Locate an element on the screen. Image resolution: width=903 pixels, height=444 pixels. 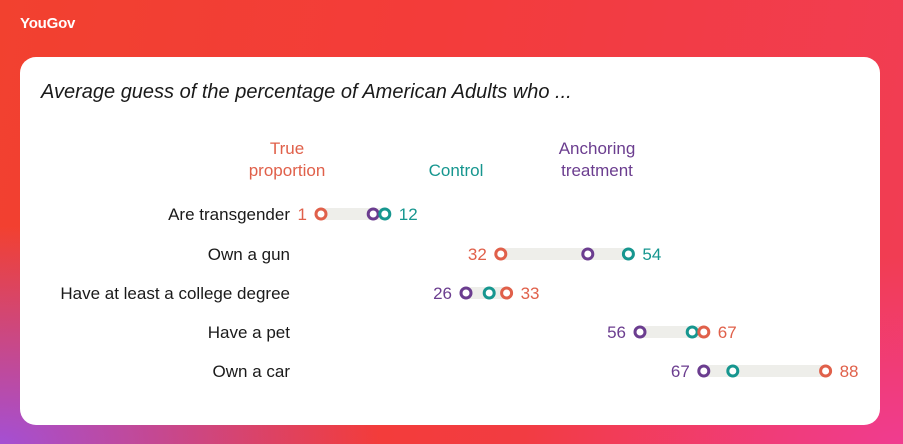
max-value-label: 67 is located at coordinates (727, 332).